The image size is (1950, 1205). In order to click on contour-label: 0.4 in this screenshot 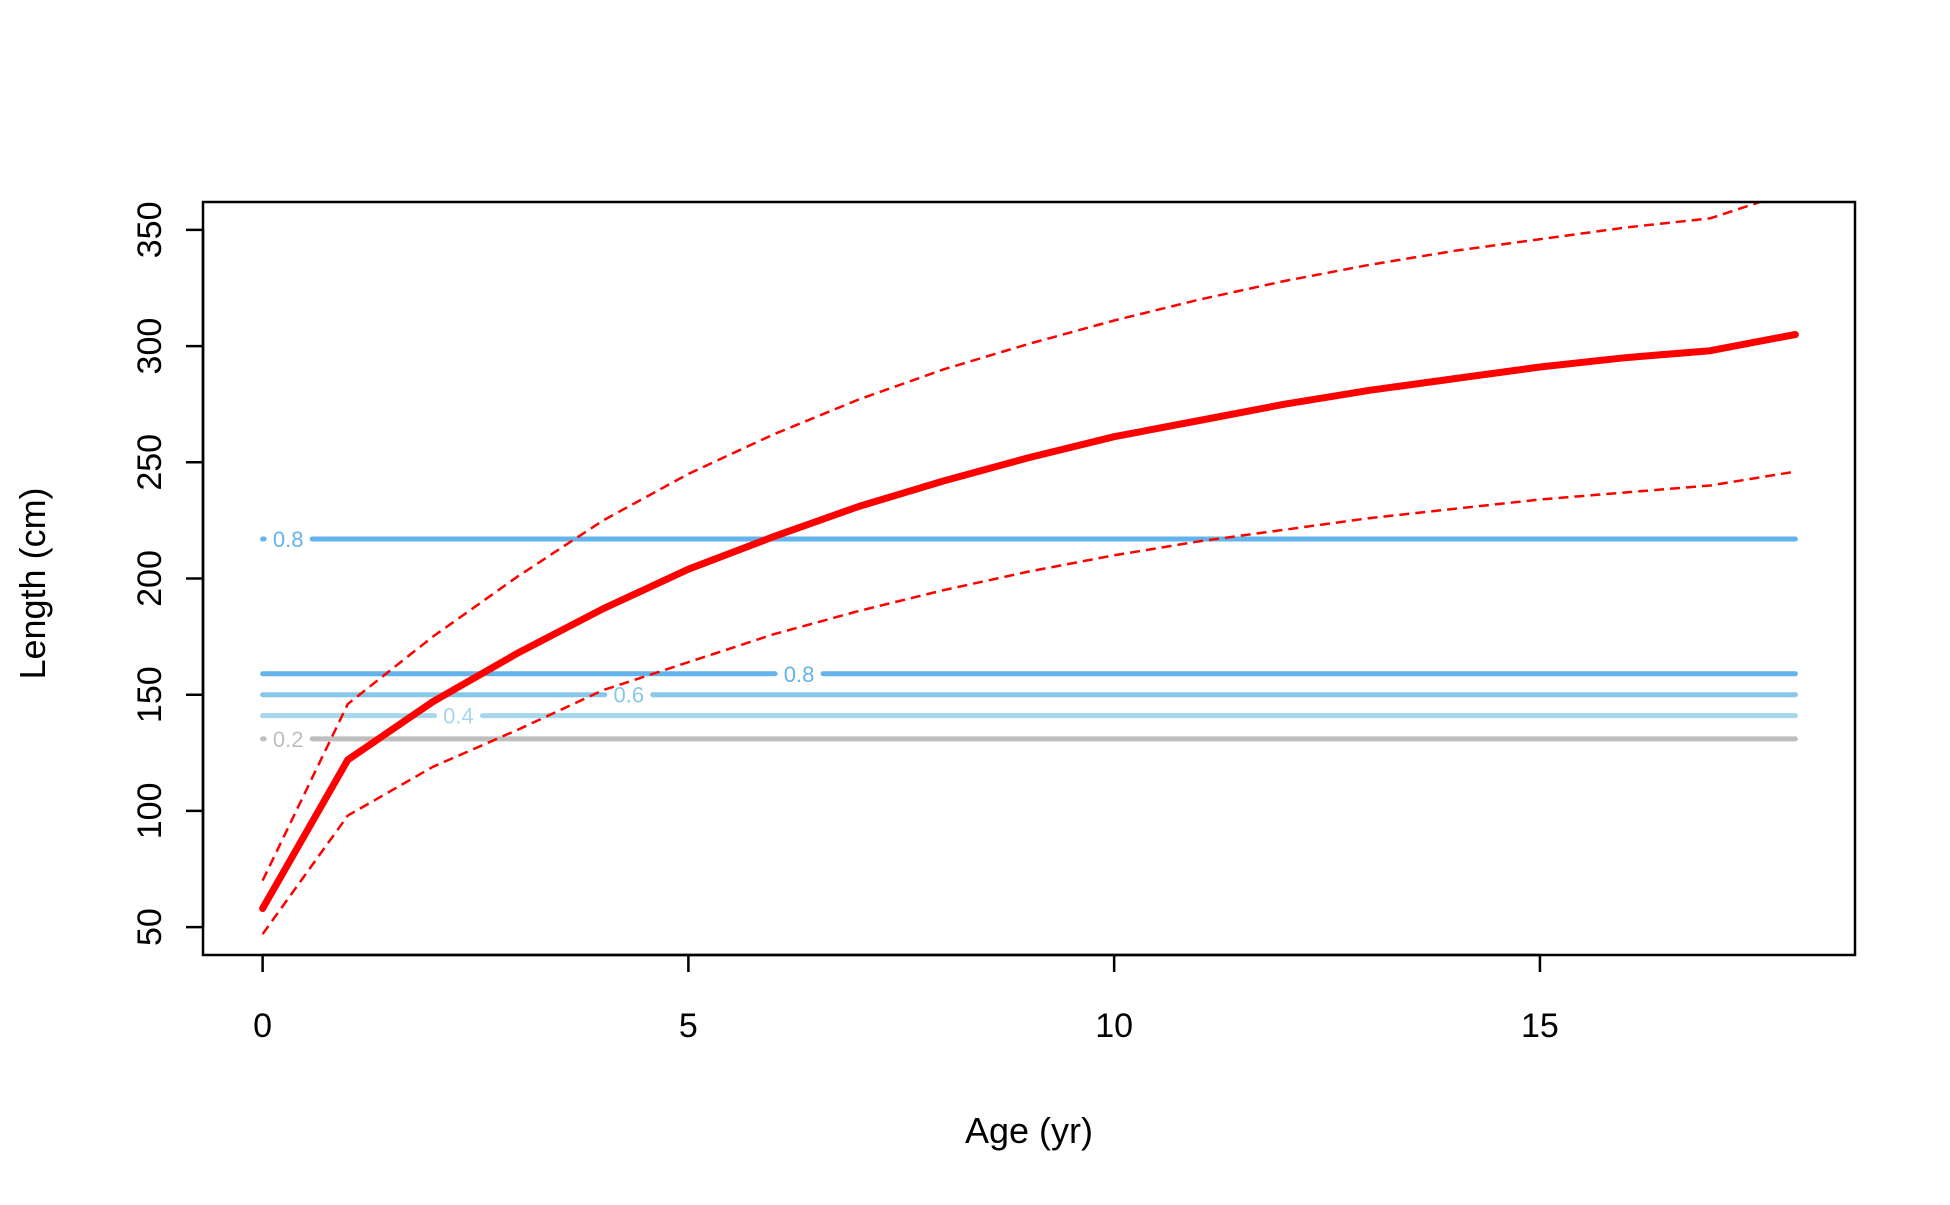, I will do `click(458, 716)`.